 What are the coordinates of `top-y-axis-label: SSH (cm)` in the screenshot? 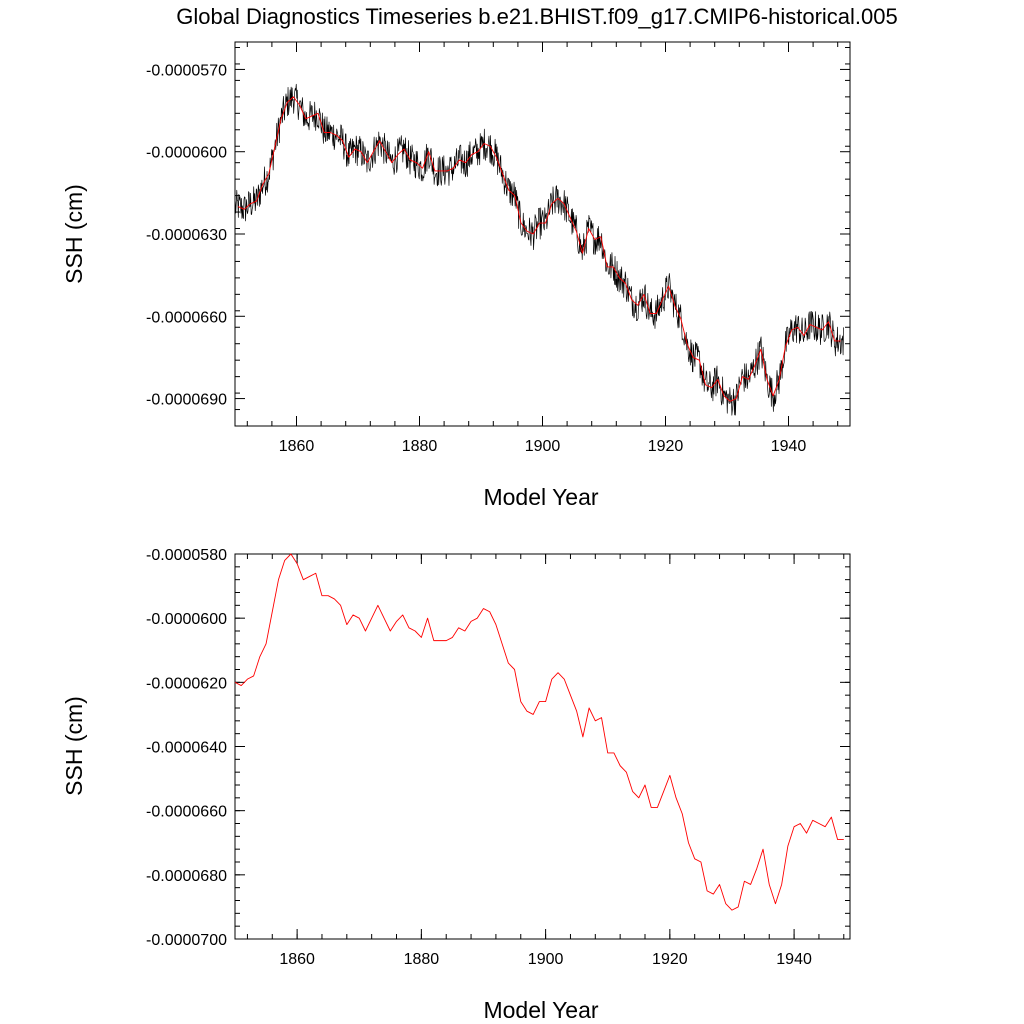 It's located at (74, 234).